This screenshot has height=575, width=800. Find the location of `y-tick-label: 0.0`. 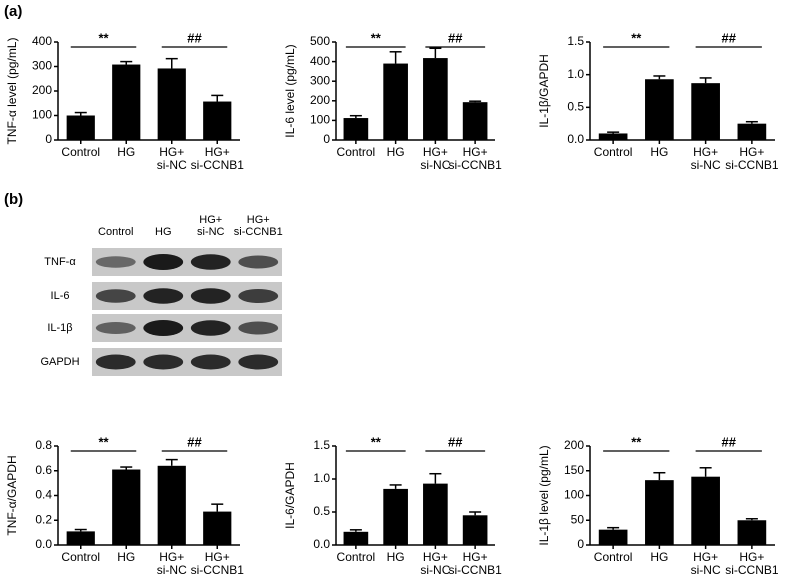

y-tick-label: 0.0 is located at coordinates (575, 139).